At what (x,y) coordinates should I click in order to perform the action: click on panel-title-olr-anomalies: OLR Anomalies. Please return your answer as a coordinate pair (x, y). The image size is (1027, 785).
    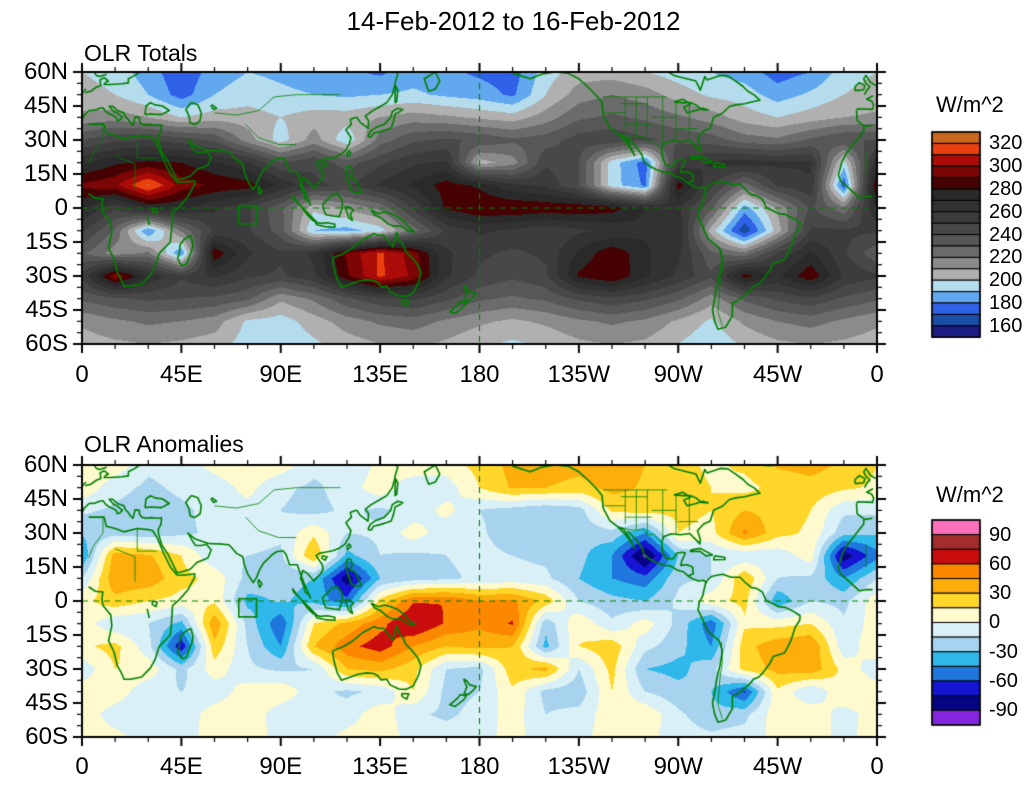
    Looking at the image, I should click on (164, 444).